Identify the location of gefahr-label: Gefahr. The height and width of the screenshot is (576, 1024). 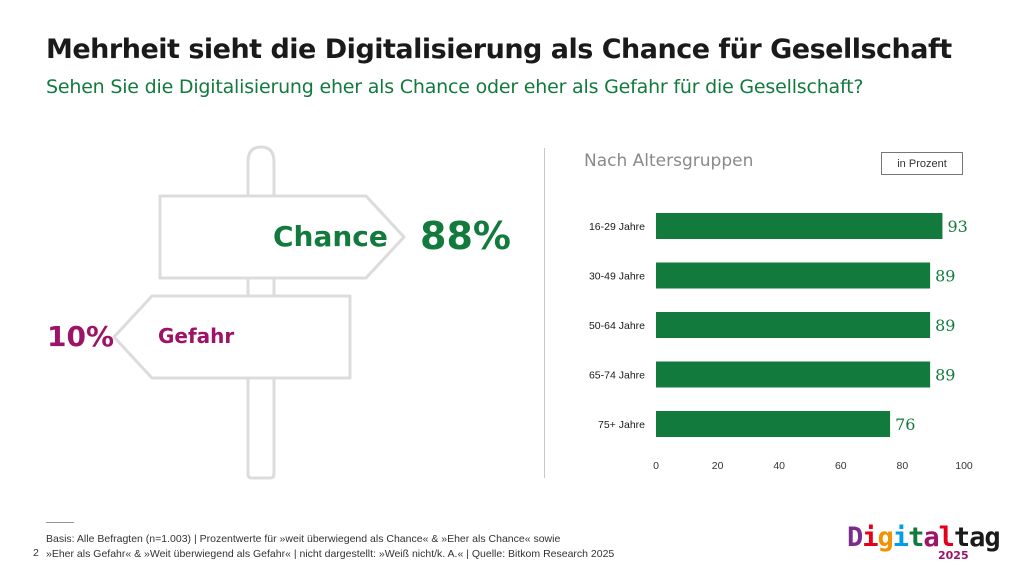
(196, 336).